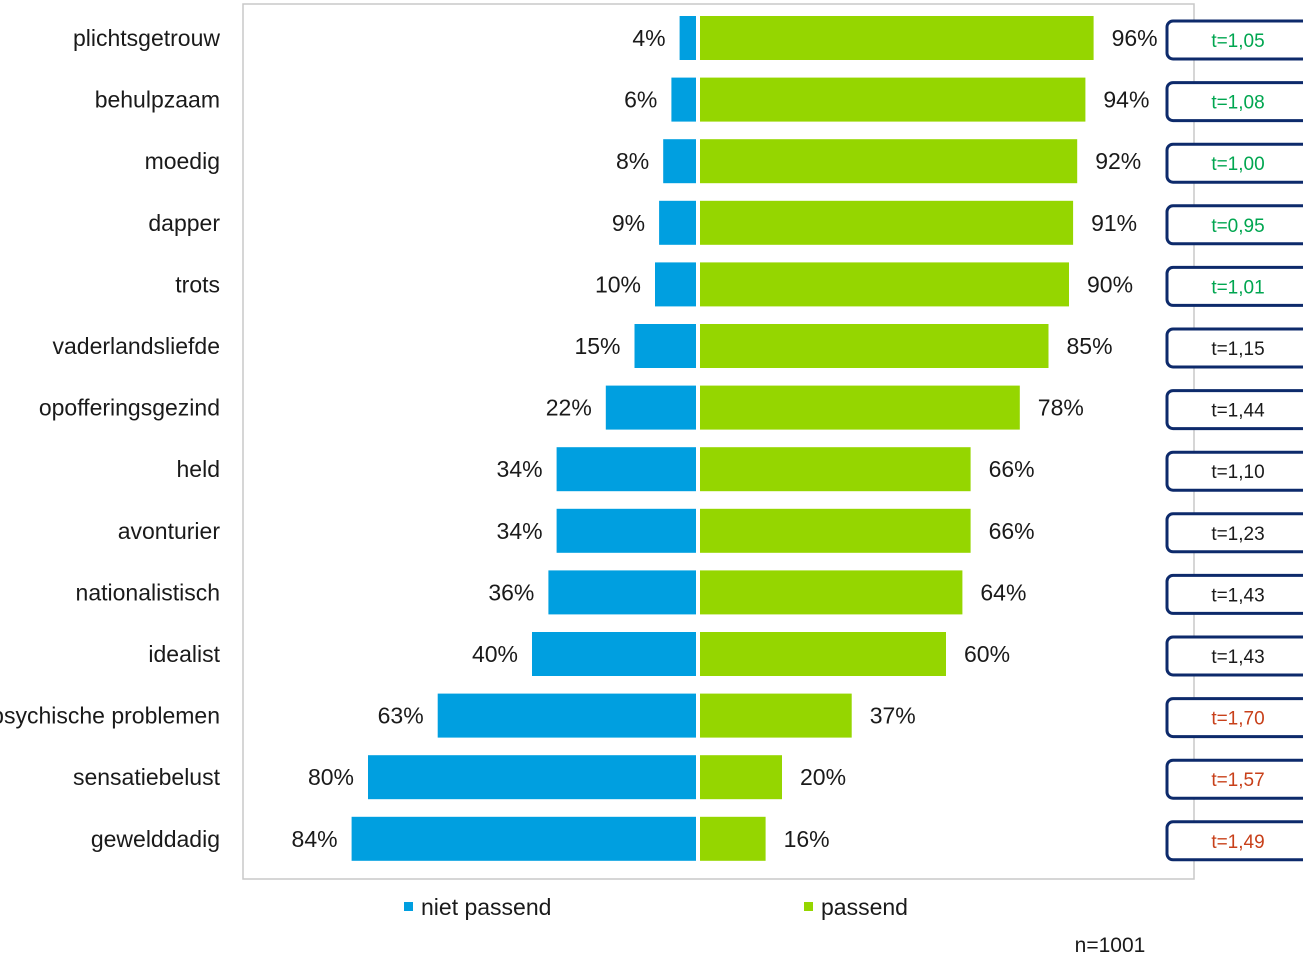 The width and height of the screenshot is (1303, 956). What do you see at coordinates (823, 777) in the screenshot?
I see `data-label-passend: 20%` at bounding box center [823, 777].